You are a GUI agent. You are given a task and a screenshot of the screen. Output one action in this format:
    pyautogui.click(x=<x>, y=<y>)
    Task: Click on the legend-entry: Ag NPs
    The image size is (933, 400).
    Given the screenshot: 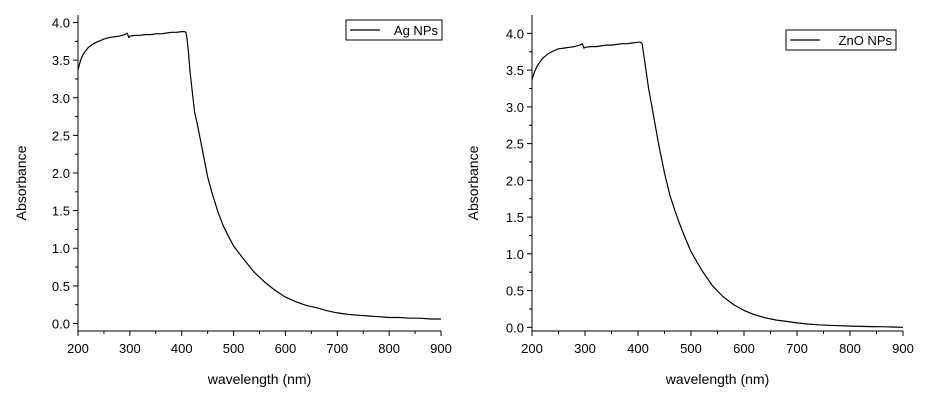 What is the action you would take?
    pyautogui.click(x=416, y=30)
    